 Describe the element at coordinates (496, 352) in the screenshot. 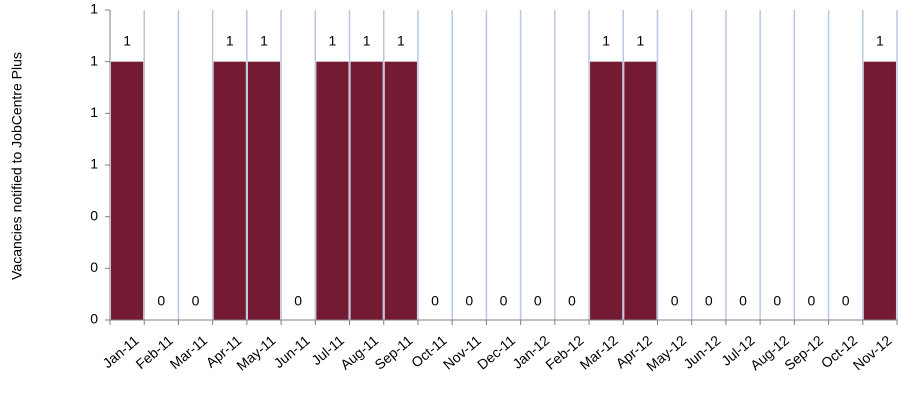

I see `x-tick-label: Dec-11` at that location.